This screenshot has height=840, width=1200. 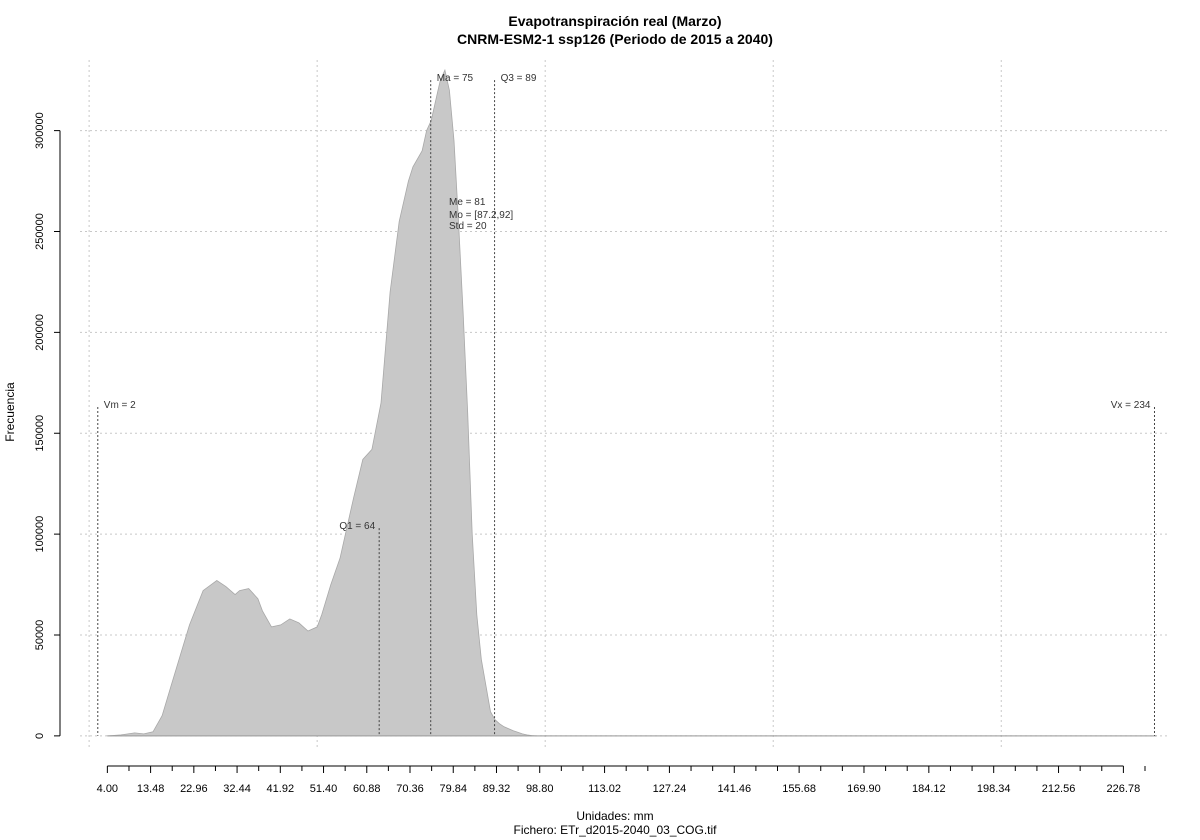 What do you see at coordinates (1131, 405) in the screenshot?
I see `marker-label: Vx = 234` at bounding box center [1131, 405].